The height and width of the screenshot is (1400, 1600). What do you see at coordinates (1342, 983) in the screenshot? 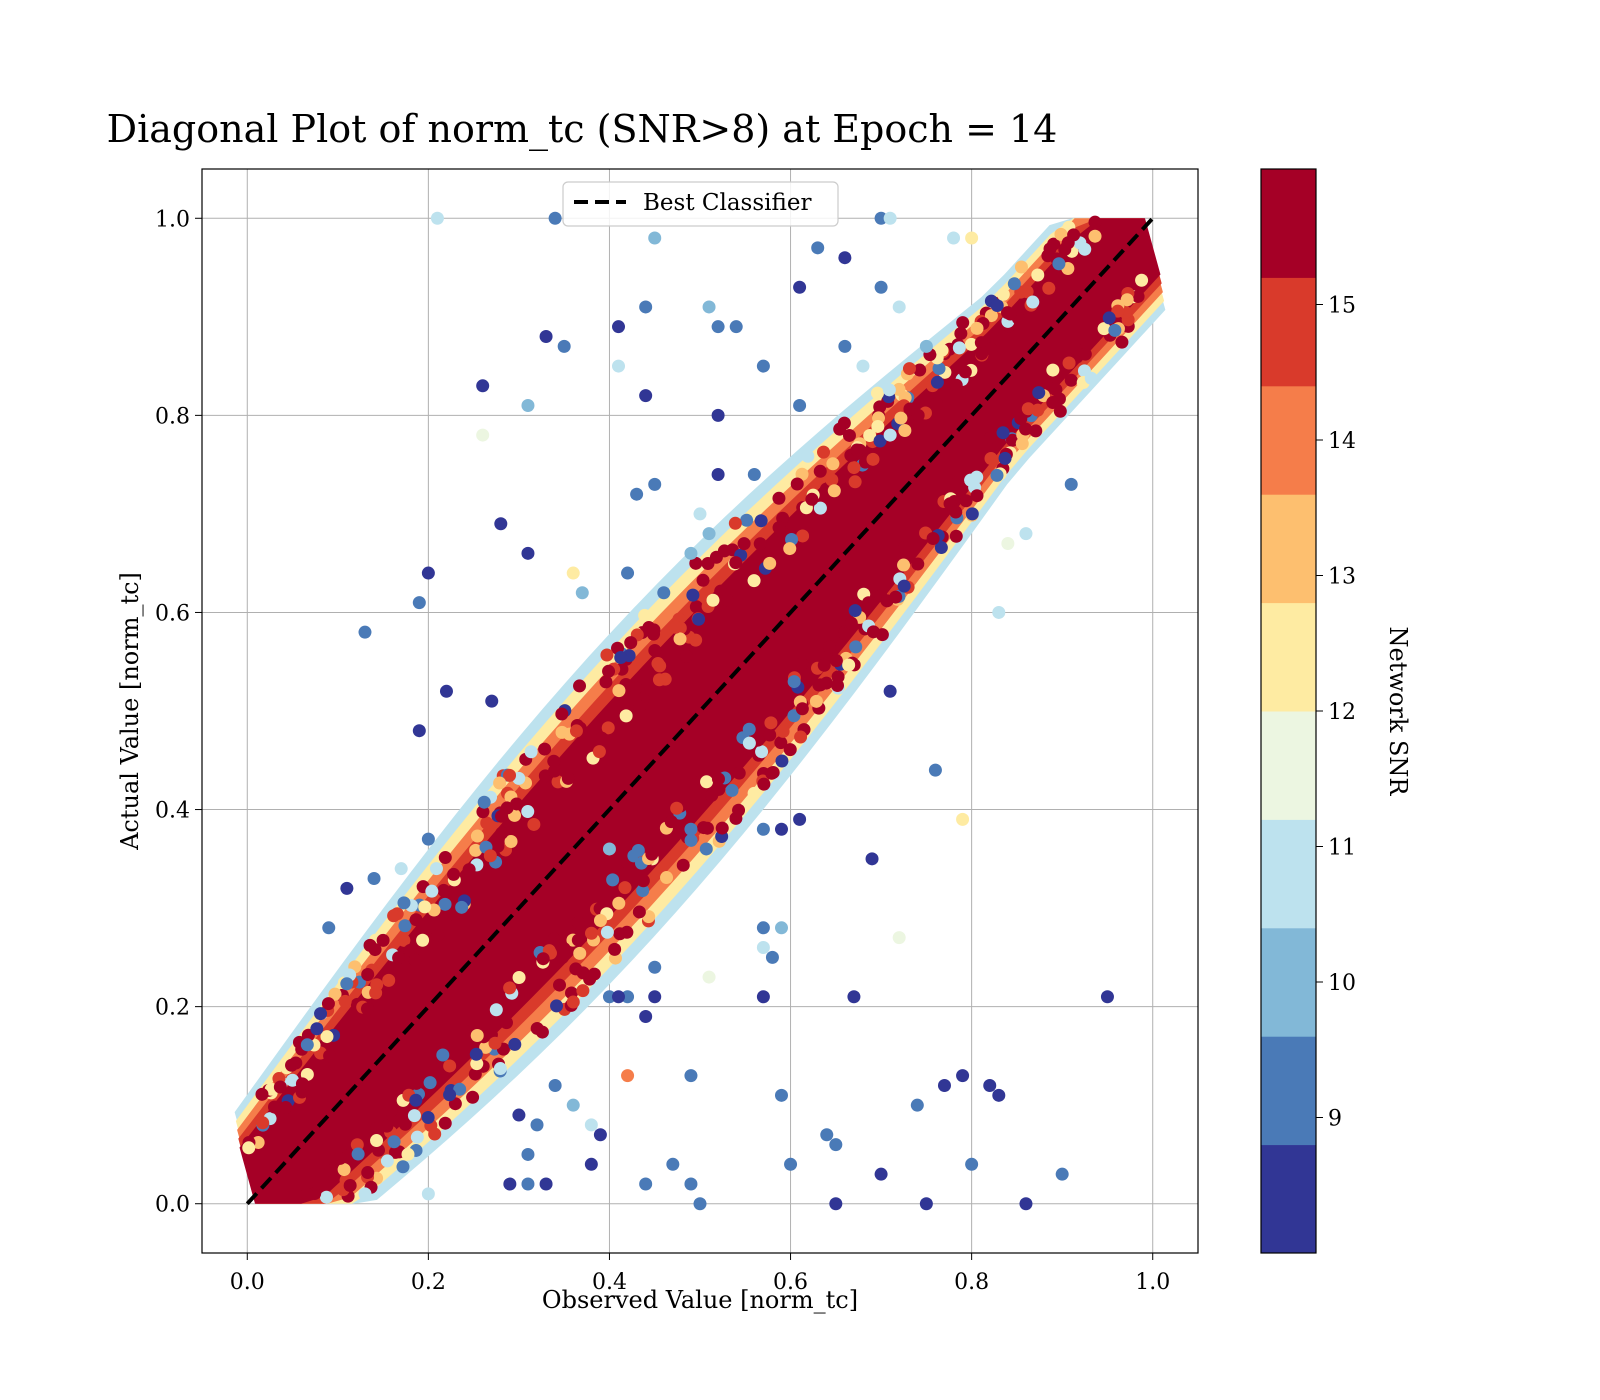
I see `colorbar-tick-label: 10` at bounding box center [1342, 983].